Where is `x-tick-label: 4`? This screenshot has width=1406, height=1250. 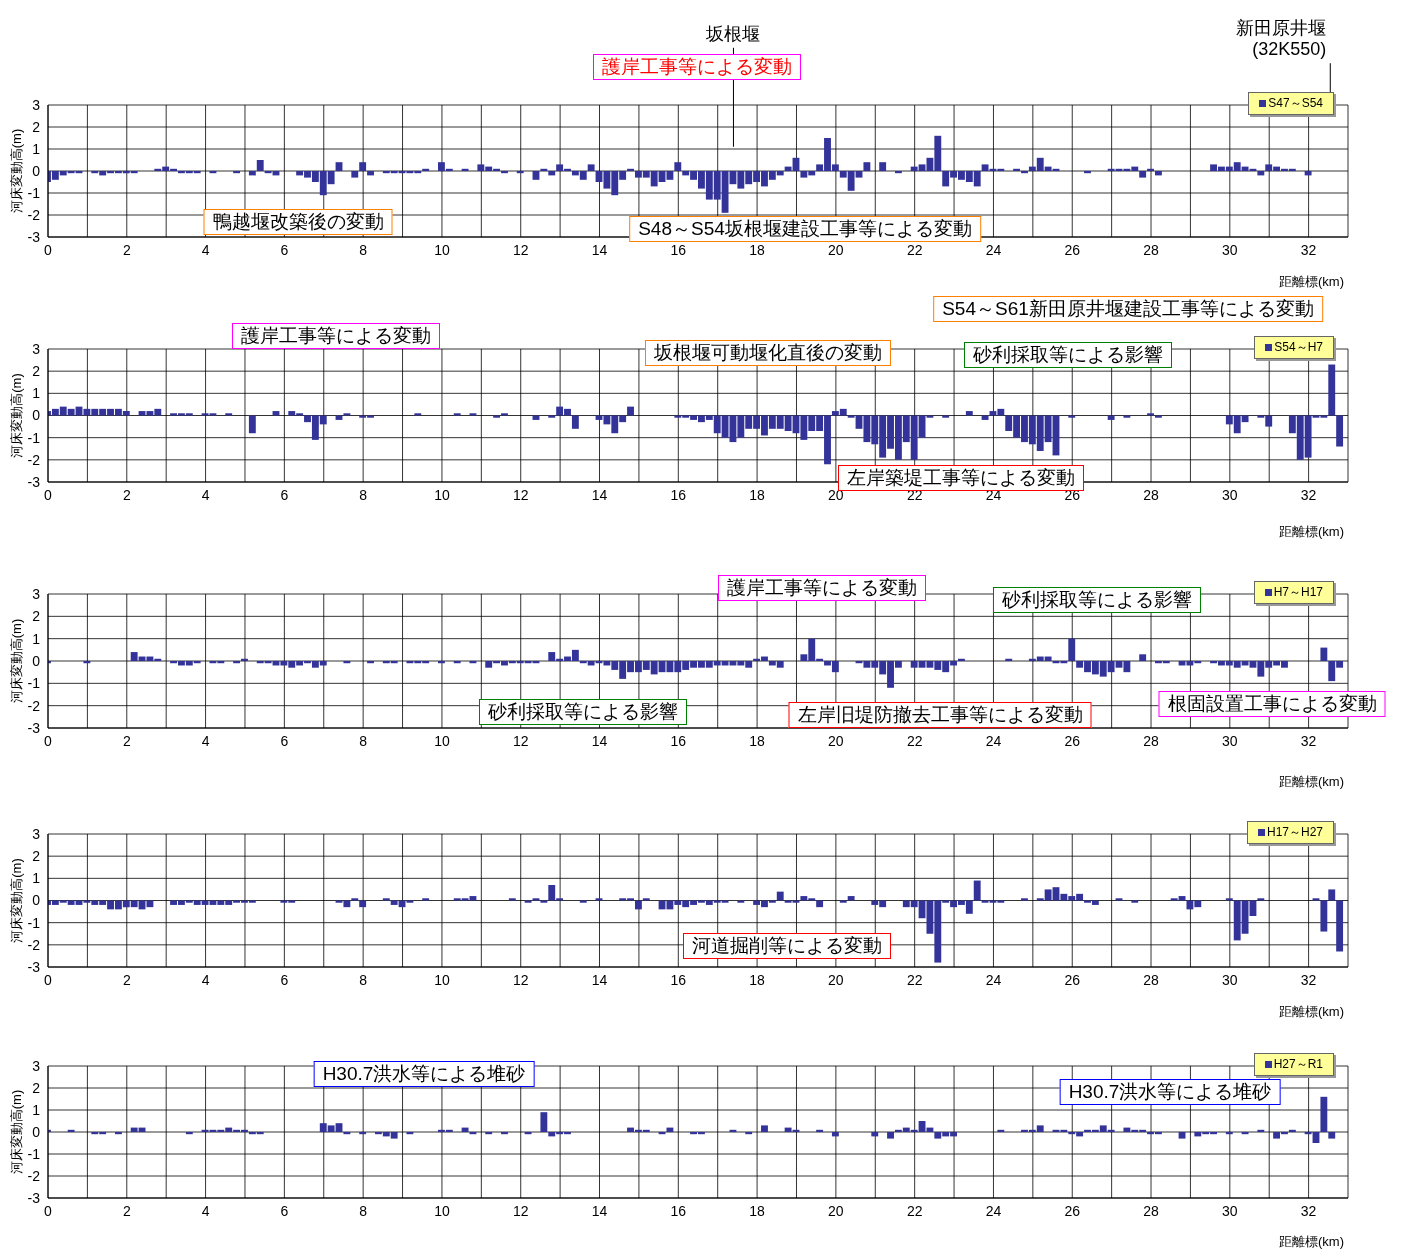
x-tick-label: 4 is located at coordinates (205, 1210).